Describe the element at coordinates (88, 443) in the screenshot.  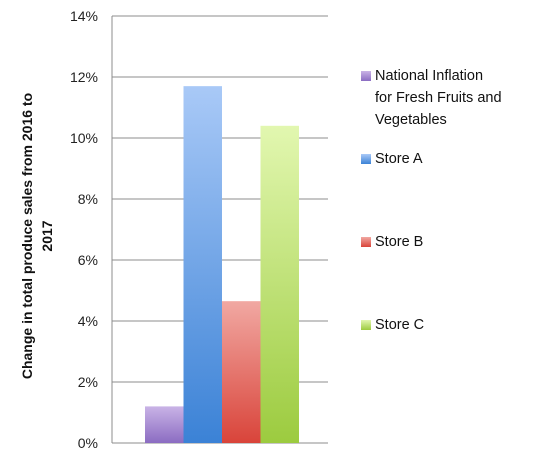
I see `y-tick-label: 0%` at that location.